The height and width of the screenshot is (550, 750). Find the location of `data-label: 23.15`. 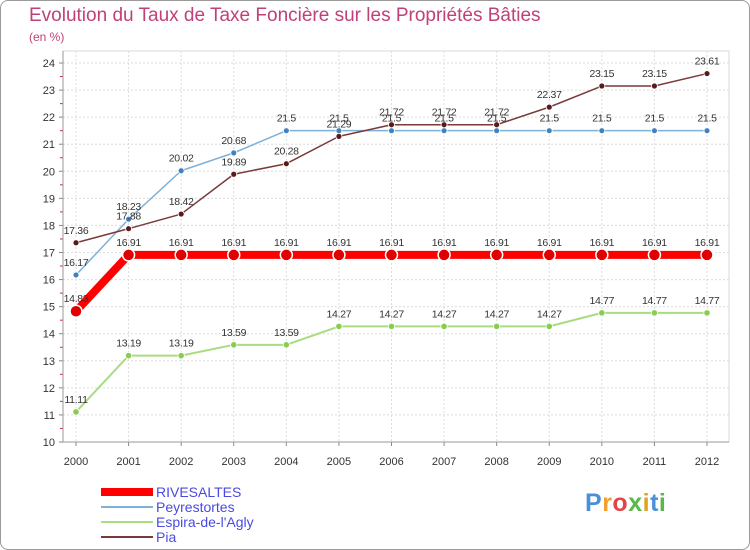

data-label: 23.15 is located at coordinates (654, 74).